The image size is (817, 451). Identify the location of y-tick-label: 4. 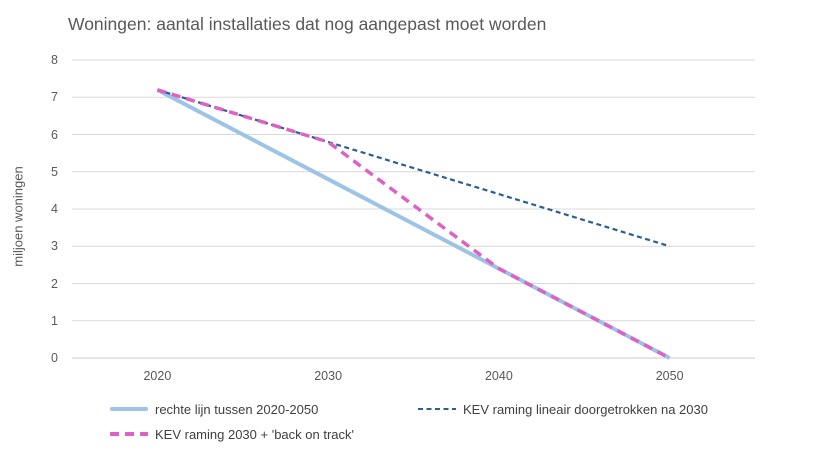
(54, 209).